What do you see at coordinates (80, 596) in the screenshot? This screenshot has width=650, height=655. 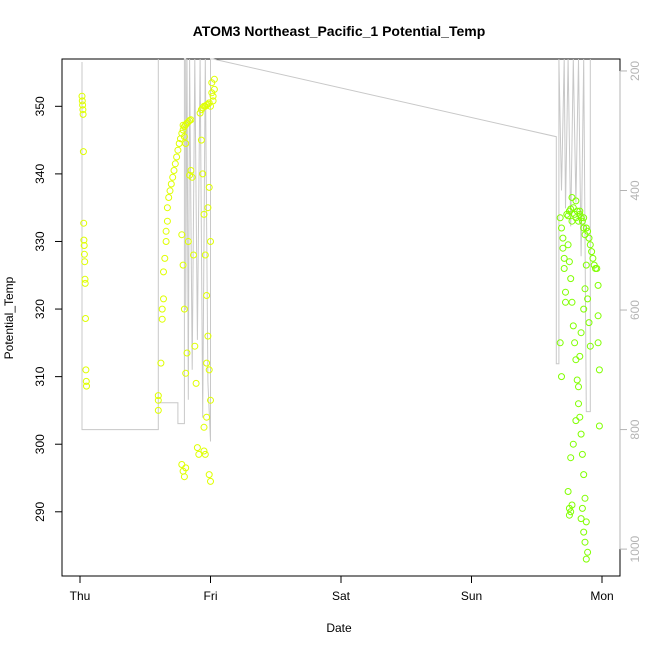 I see `x-tick-label: Thu` at bounding box center [80, 596].